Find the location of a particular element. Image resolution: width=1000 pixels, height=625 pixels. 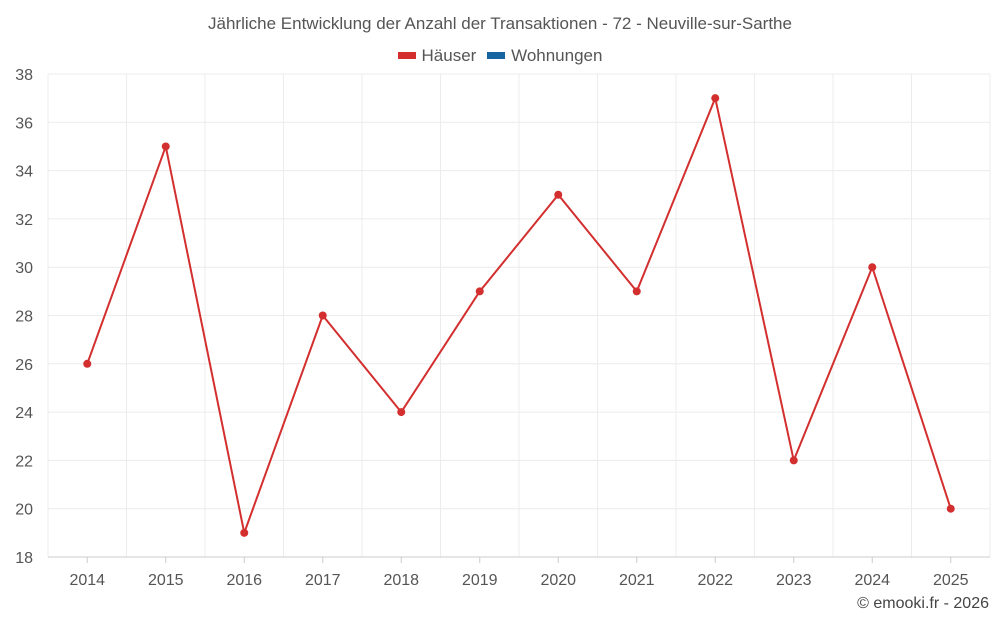

x-tick-label: 2019 is located at coordinates (480, 580).